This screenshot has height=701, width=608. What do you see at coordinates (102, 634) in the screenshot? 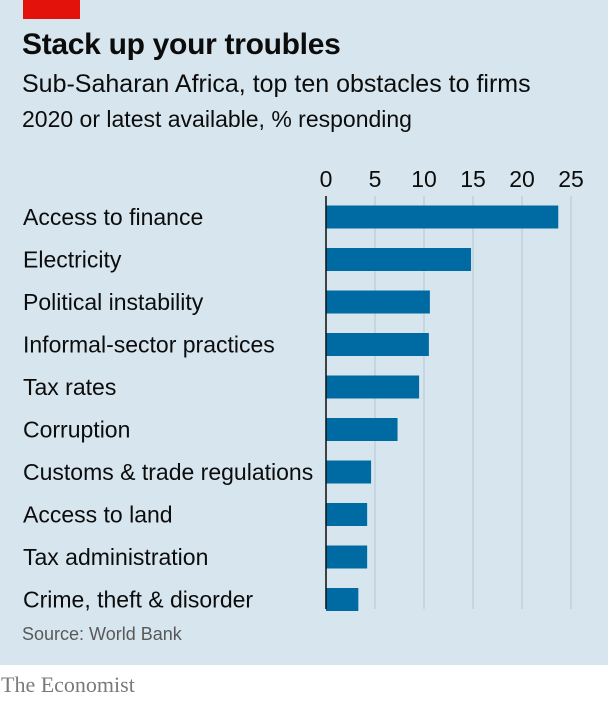
I see `source-note: Source: World Bank` at bounding box center [102, 634].